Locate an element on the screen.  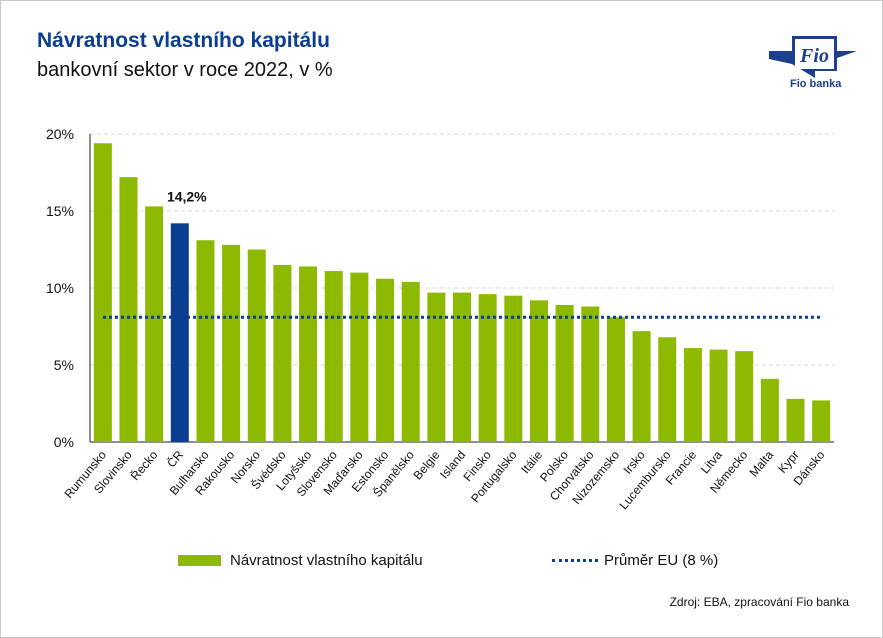
x-tick-label: ČR is located at coordinates (174, 458).